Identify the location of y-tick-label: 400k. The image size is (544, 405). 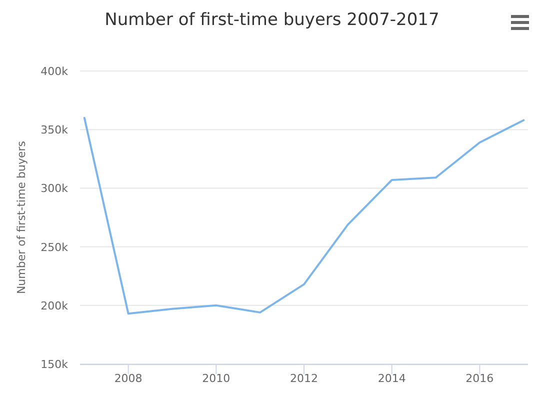
(54, 71).